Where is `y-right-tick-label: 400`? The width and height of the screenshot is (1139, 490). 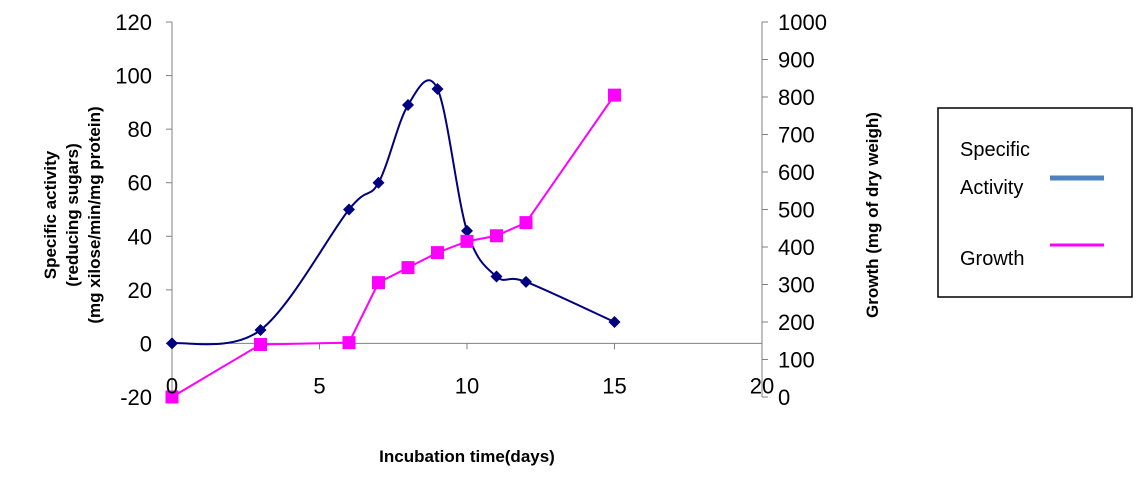 y-right-tick-label: 400 is located at coordinates (796, 247).